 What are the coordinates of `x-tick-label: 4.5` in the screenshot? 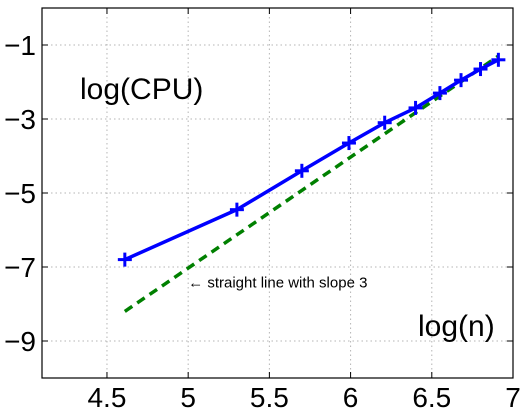 It's located at (106, 397).